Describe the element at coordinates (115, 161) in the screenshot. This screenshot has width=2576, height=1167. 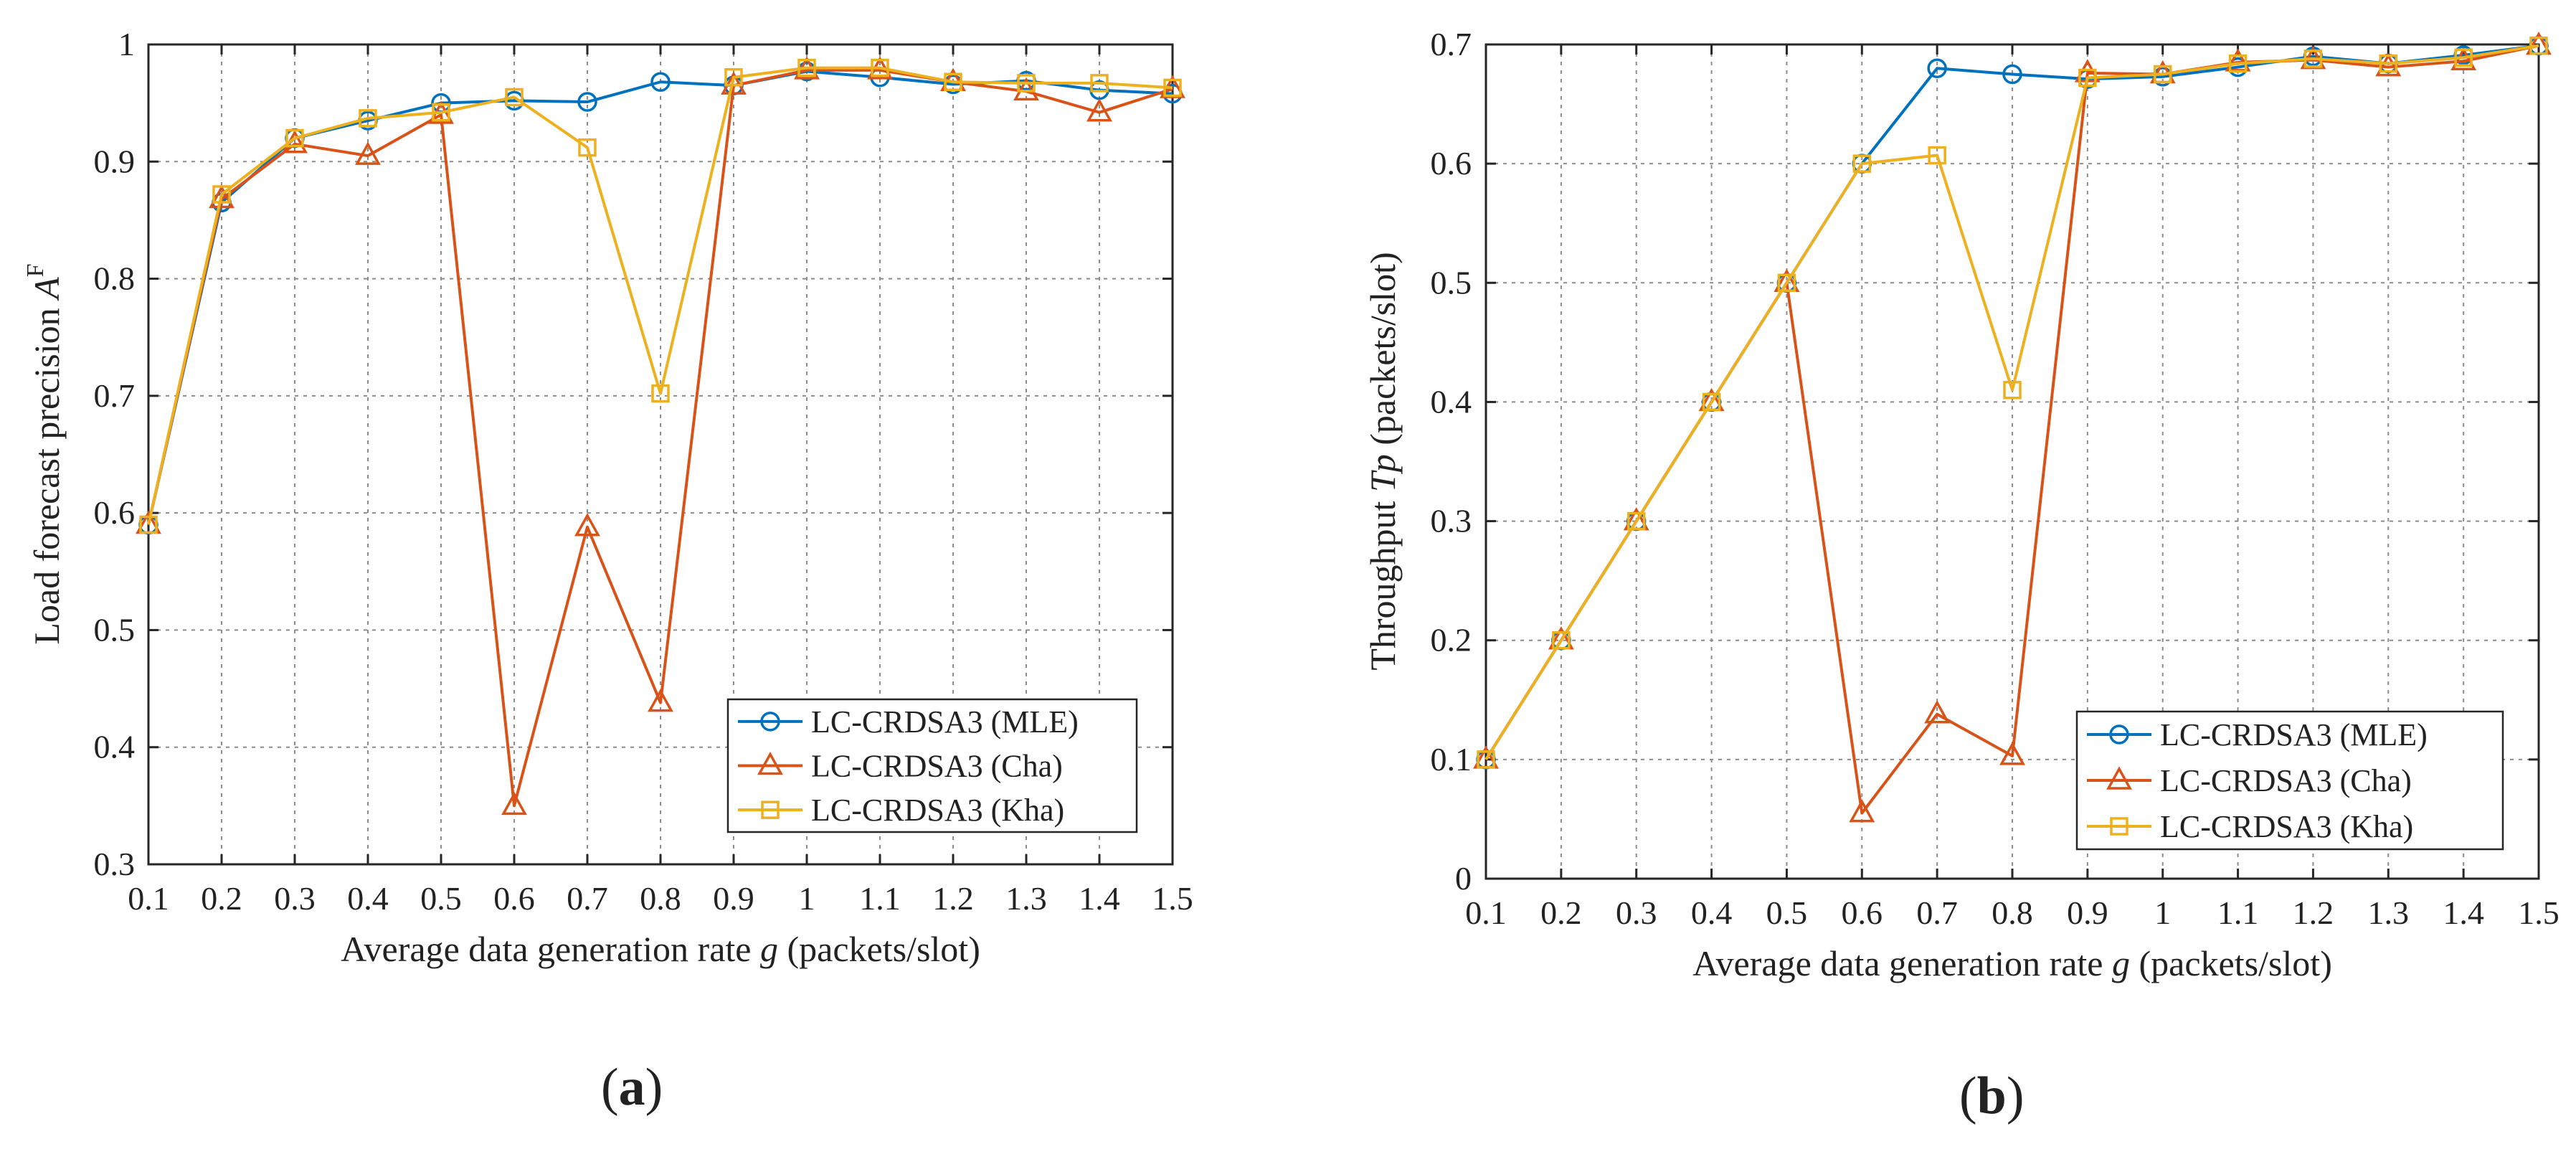
I see `y-tick-label: 0.9` at that location.